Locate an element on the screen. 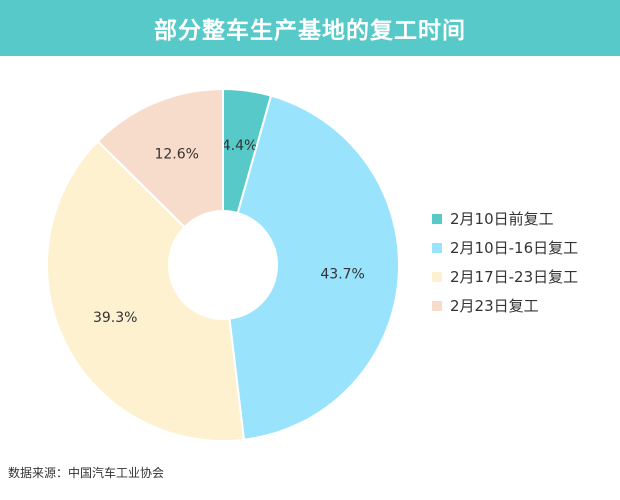  legend-item: 2月10日-16日复工 is located at coordinates (505, 247).